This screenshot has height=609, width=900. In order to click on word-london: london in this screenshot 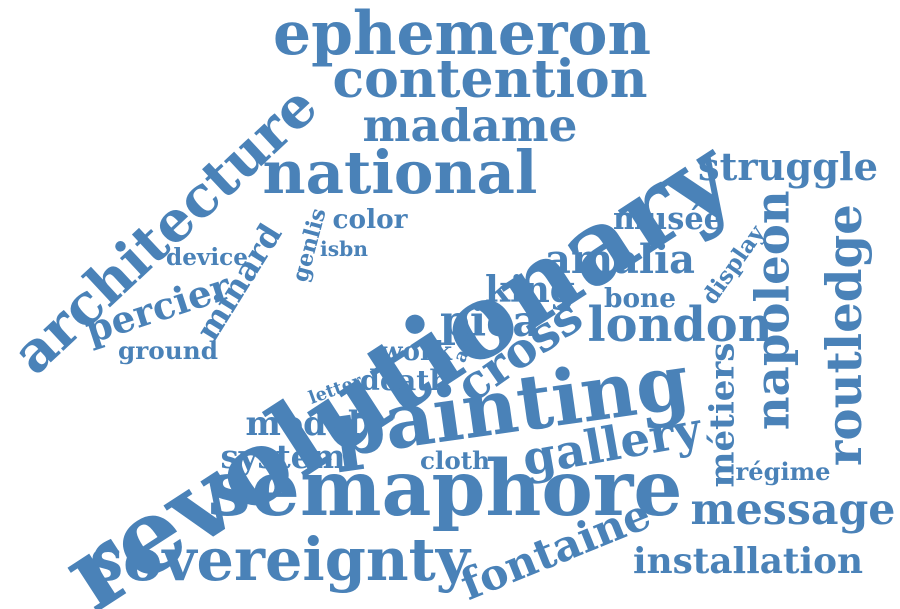, I will do `click(680, 325)`.